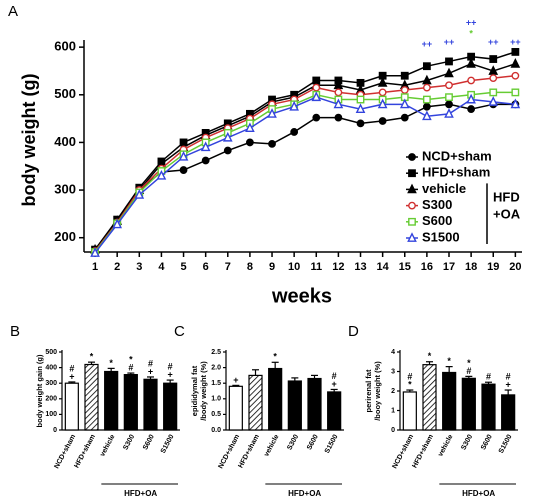 The width and height of the screenshot is (550, 503). Describe the element at coordinates (29, 140) in the screenshot. I see `y-axis-label: body weight (g)` at that location.